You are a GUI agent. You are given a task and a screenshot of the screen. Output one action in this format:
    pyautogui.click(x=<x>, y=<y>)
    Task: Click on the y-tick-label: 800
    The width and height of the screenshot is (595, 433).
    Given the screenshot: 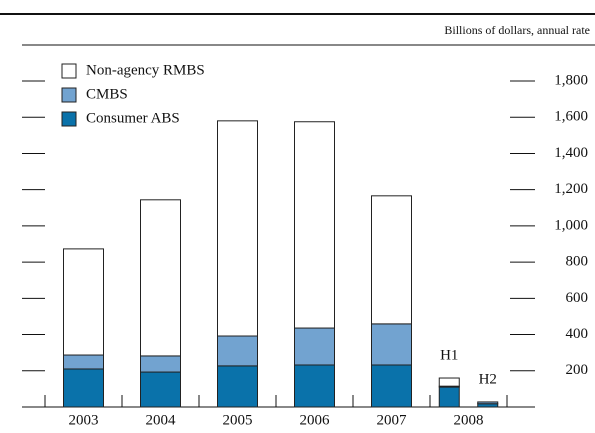 What is the action you would take?
    pyautogui.click(x=577, y=262)
    